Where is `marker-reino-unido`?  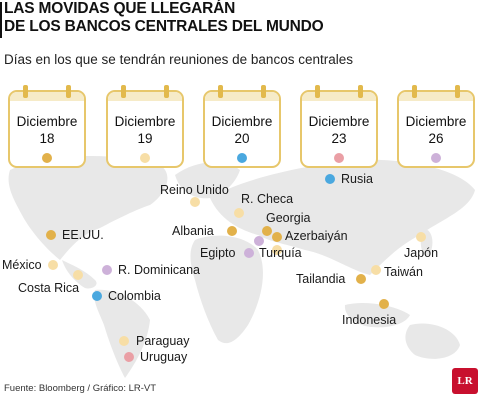 marker-reino-unido is located at coordinates (195, 202).